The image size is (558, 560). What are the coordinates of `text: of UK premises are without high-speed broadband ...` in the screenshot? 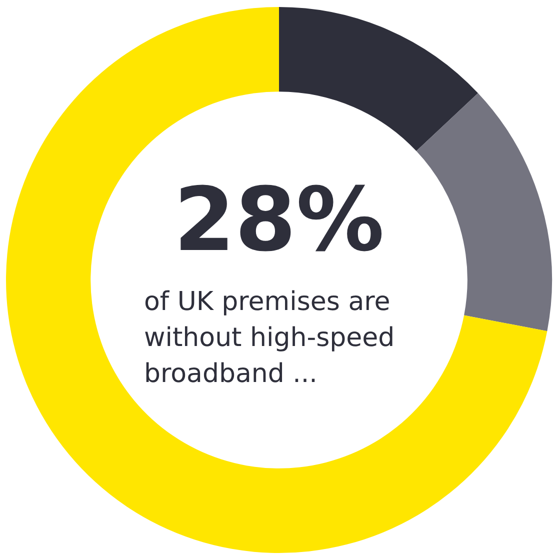 It's located at (269, 338).